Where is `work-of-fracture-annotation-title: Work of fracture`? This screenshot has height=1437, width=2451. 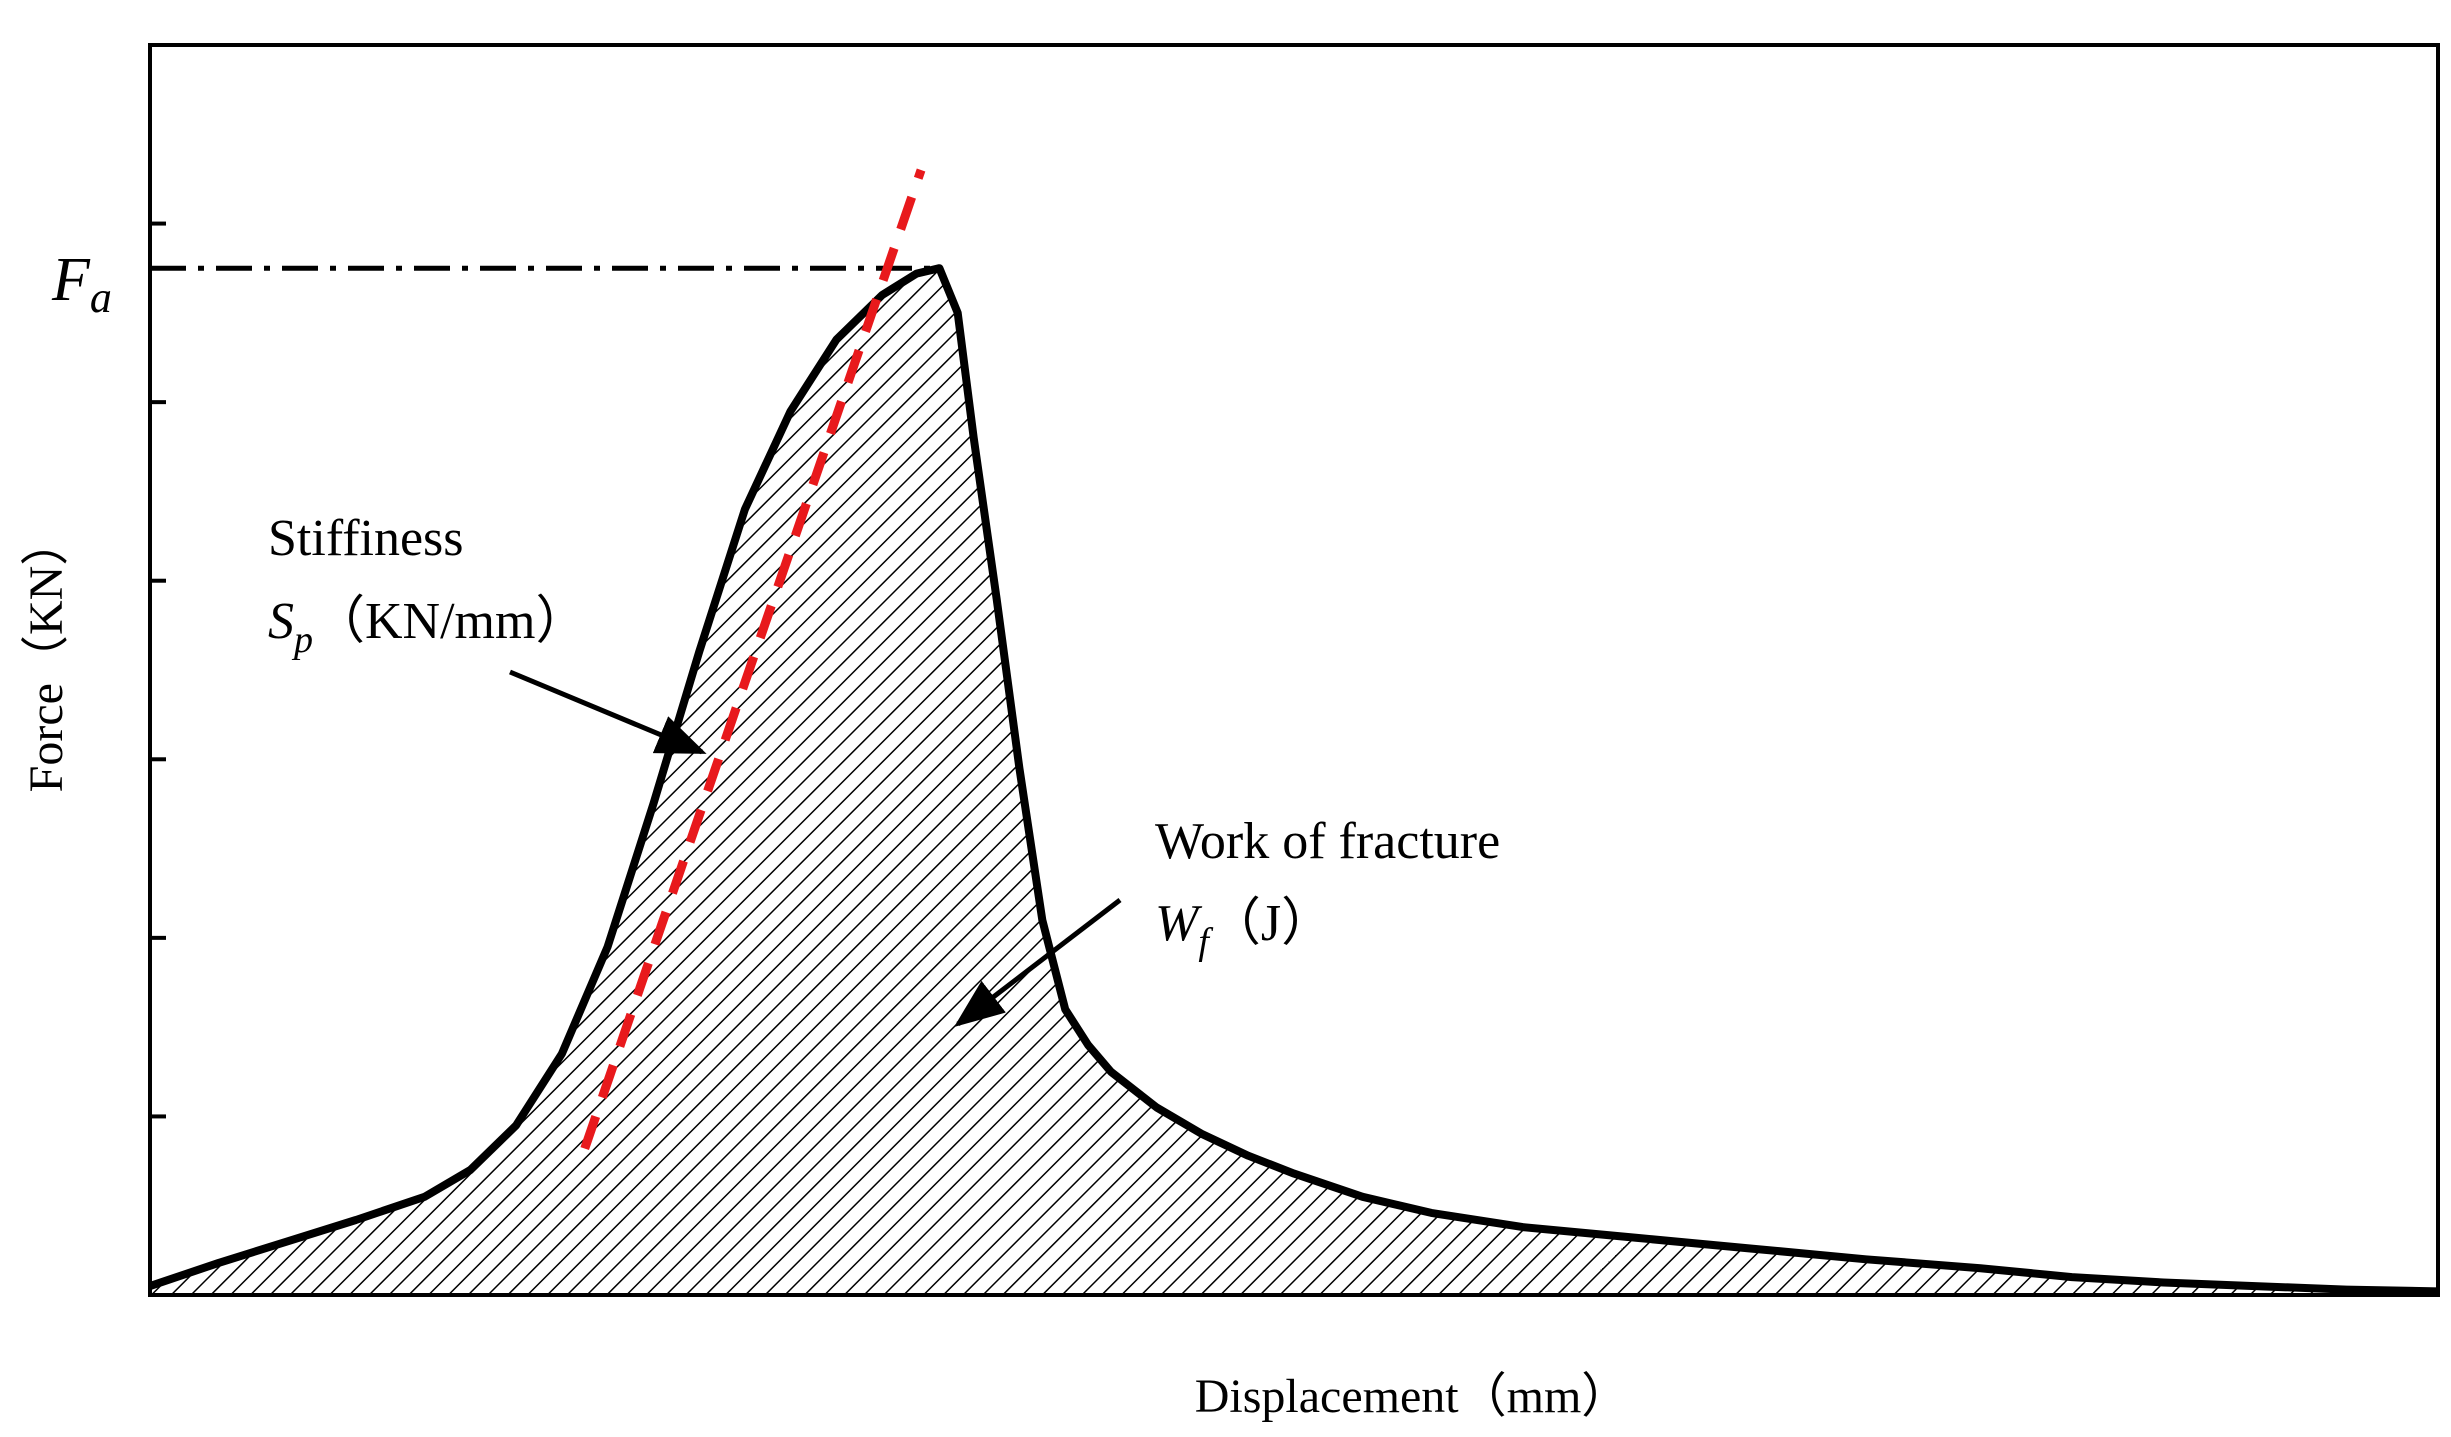 work-of-fracture-annotation-title: Work of fracture is located at coordinates (1327, 841).